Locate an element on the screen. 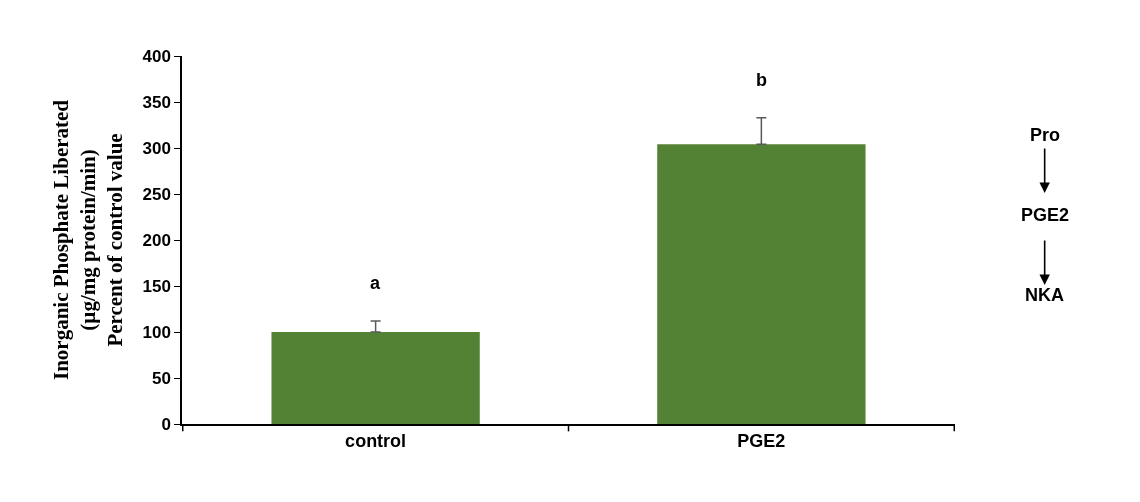 The height and width of the screenshot is (502, 1140). y-tick-label: 200 is located at coordinates (156, 240).